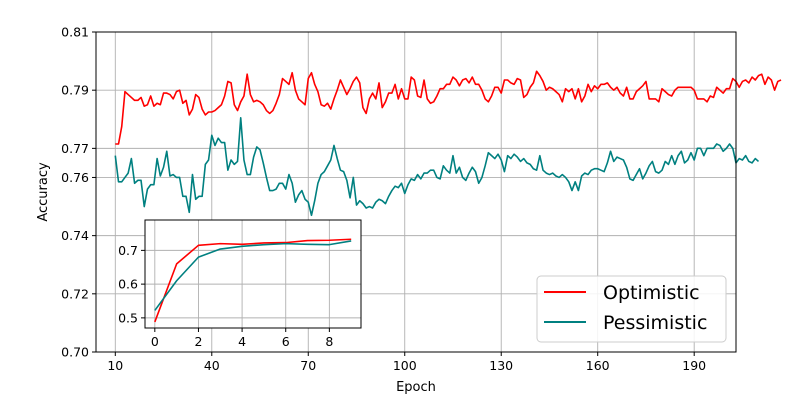  What do you see at coordinates (75, 352) in the screenshot?
I see `main-y-tick-label: 0.70` at bounding box center [75, 352].